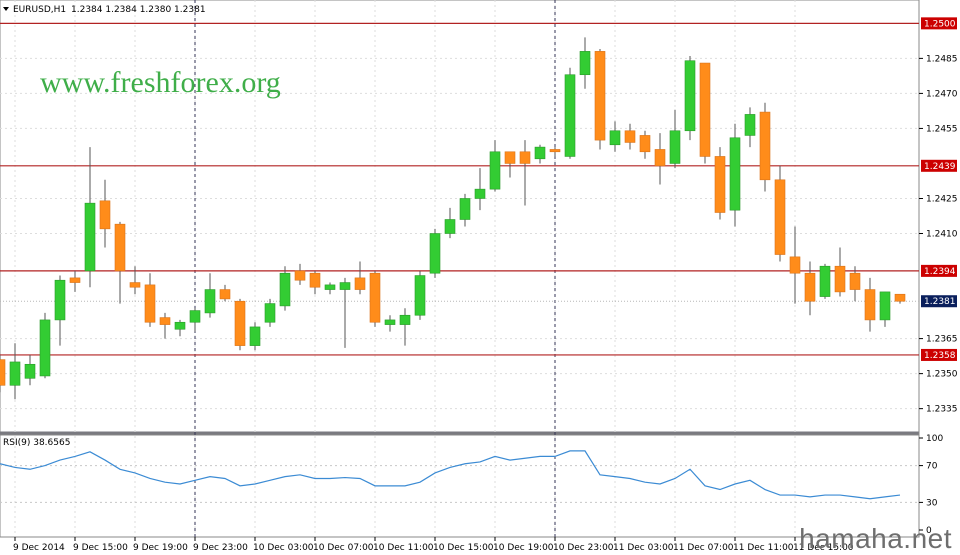 The height and width of the screenshot is (555, 960). I want to click on rsi-indicator, so click(459, 476).